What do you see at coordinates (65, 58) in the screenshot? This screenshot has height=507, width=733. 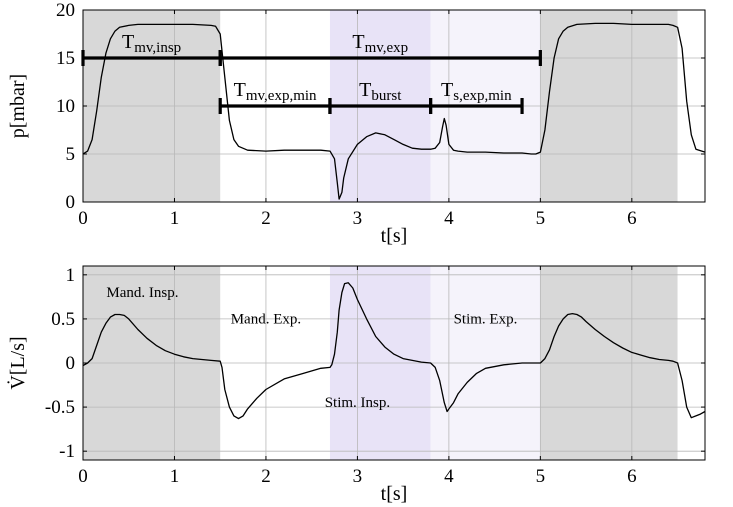 I see `y-tick-label: 15` at bounding box center [65, 58].